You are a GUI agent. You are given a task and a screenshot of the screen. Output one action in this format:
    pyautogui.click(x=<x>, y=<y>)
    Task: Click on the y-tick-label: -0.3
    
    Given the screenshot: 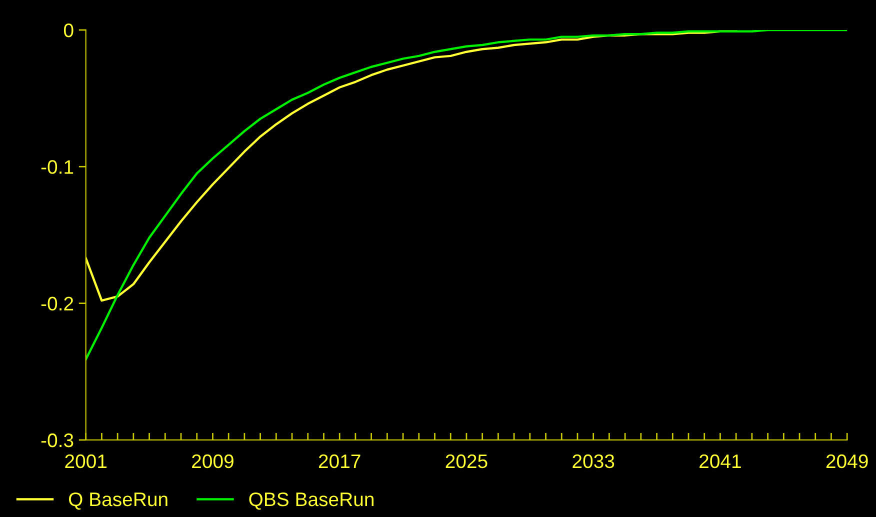 What is the action you would take?
    pyautogui.click(x=57, y=440)
    